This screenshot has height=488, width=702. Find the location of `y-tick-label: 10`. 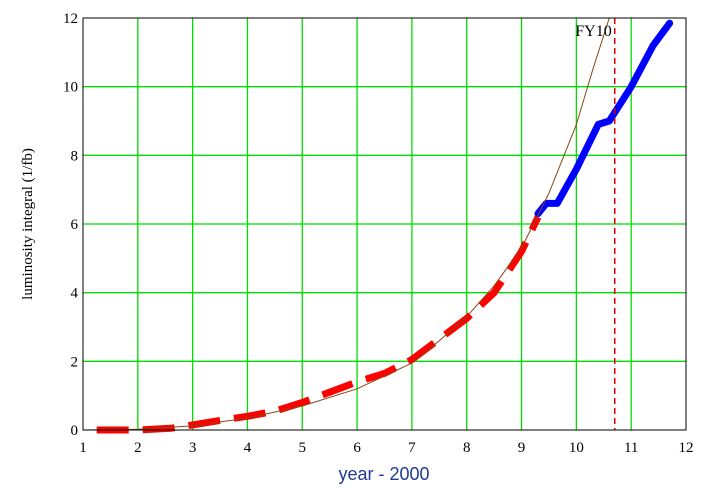

y-tick-label: 10 is located at coordinates (70, 88).